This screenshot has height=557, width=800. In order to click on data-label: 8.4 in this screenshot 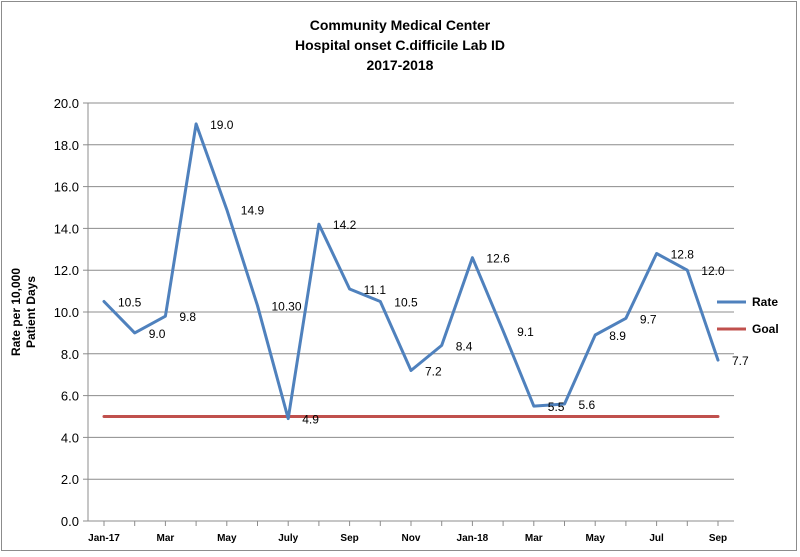, I will do `click(464, 346)`.